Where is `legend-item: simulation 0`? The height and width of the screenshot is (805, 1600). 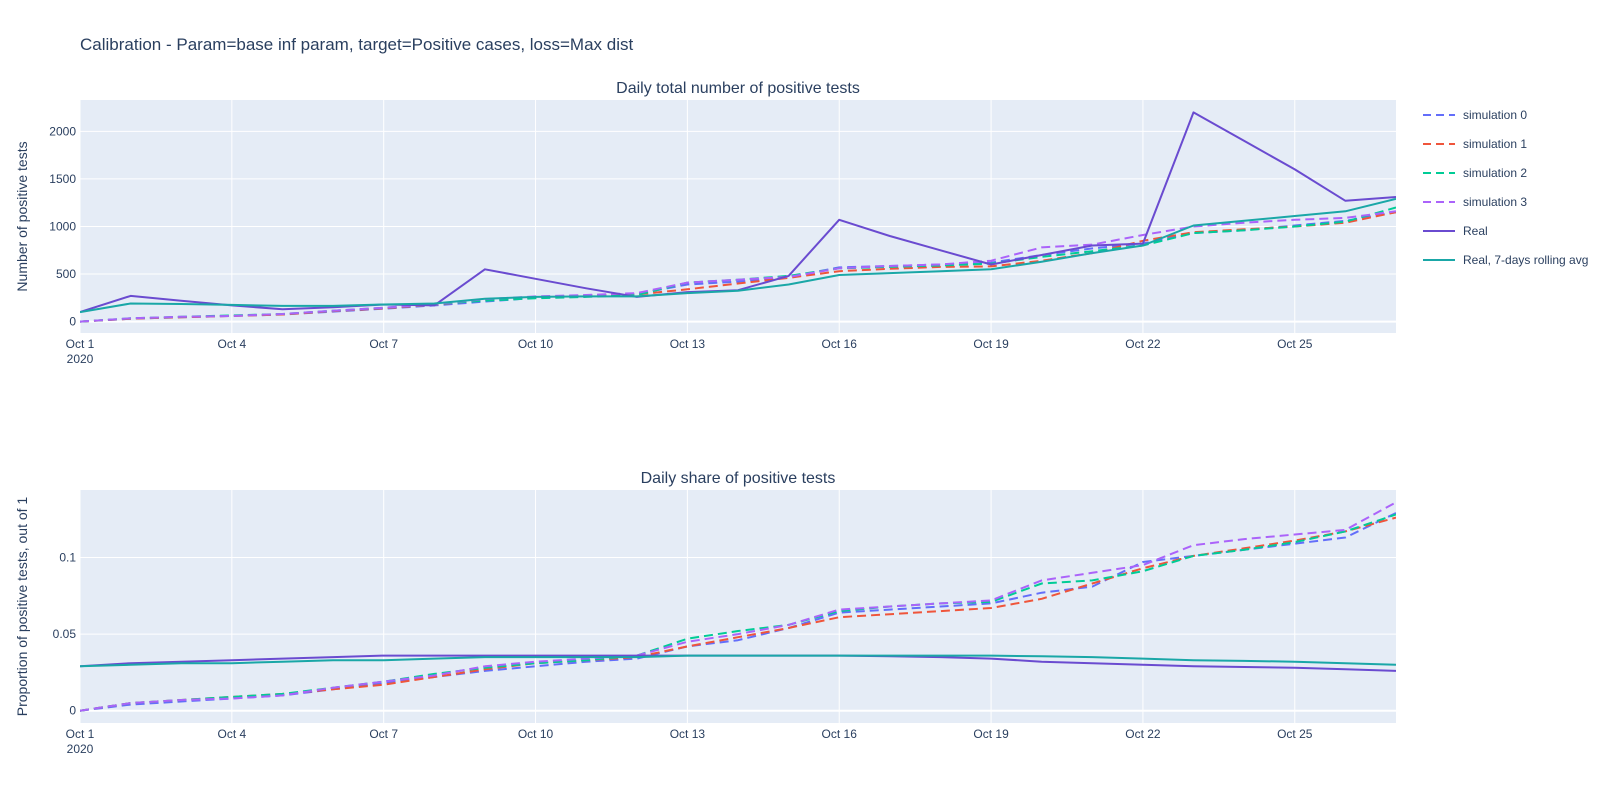 legend-item: simulation 0 is located at coordinates (1475, 115).